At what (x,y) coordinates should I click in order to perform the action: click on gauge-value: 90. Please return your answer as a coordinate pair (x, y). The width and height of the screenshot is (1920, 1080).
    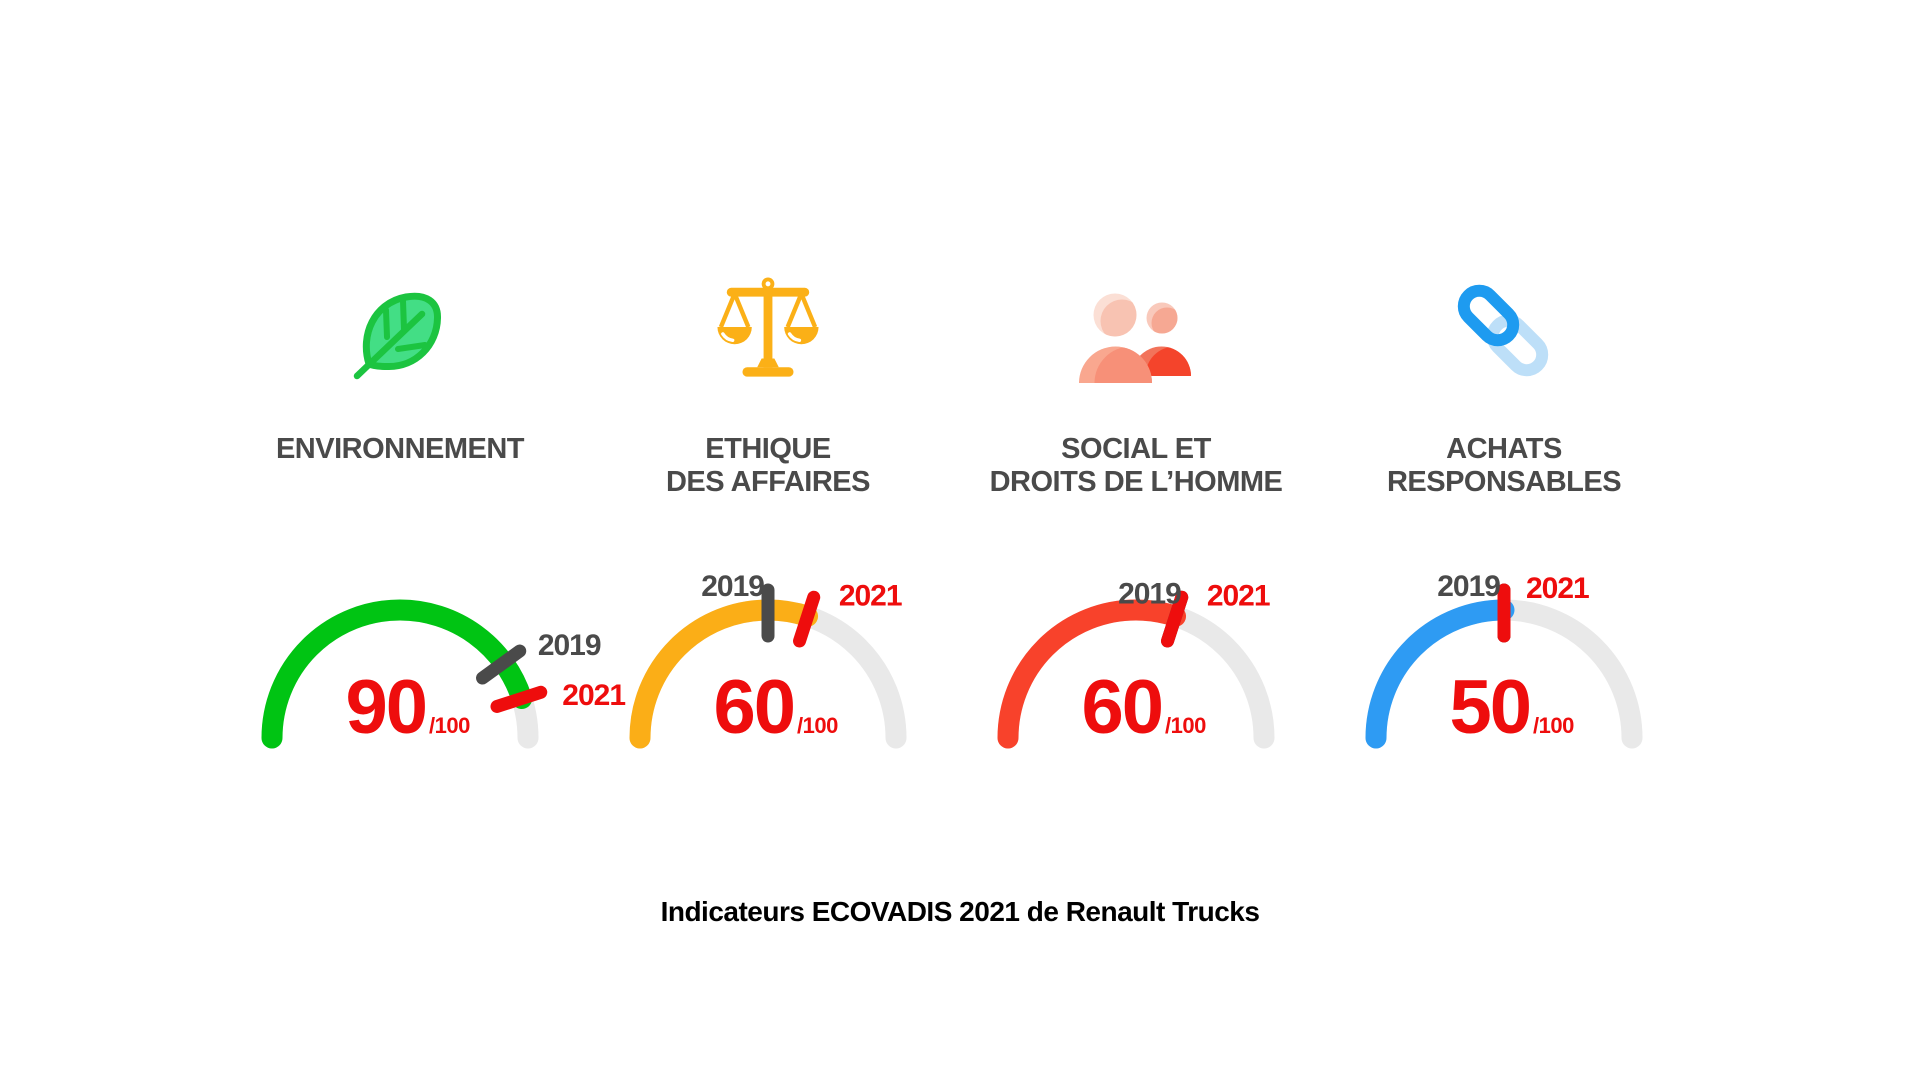
    Looking at the image, I should click on (385, 707).